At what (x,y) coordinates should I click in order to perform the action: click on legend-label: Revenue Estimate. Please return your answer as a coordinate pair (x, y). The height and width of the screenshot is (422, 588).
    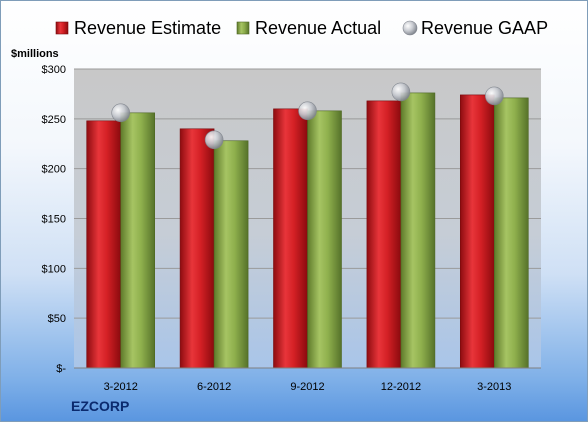
    Looking at the image, I should click on (147, 28).